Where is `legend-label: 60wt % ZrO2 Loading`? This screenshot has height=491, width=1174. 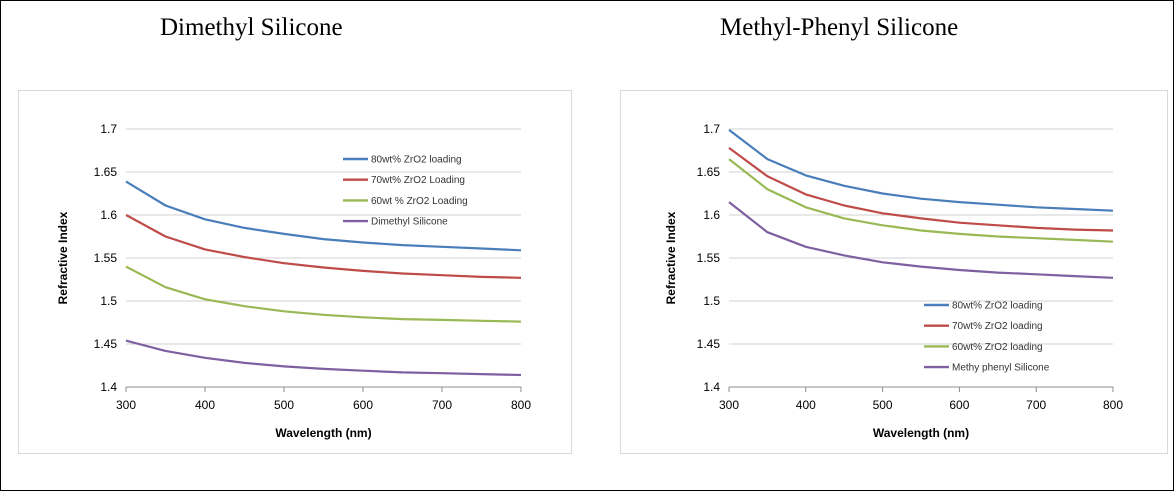 legend-label: 60wt % ZrO2 Loading is located at coordinates (419, 201).